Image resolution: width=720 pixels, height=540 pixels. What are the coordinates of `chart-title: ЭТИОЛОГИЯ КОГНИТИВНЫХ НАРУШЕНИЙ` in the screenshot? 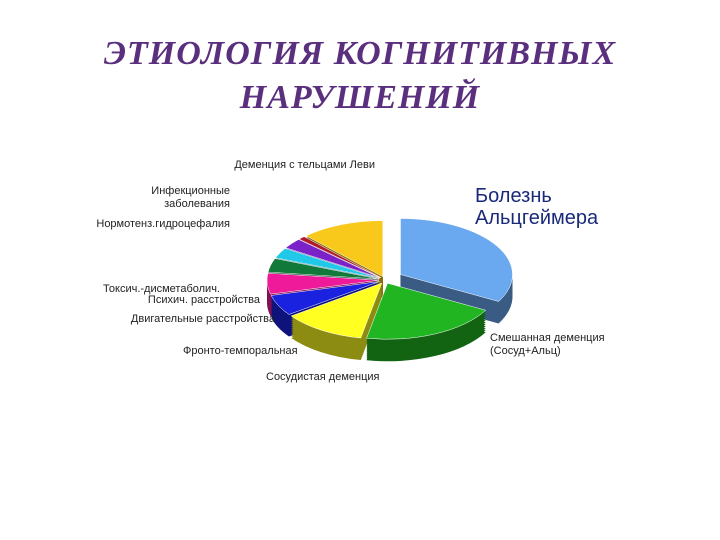 It's located at (360, 75).